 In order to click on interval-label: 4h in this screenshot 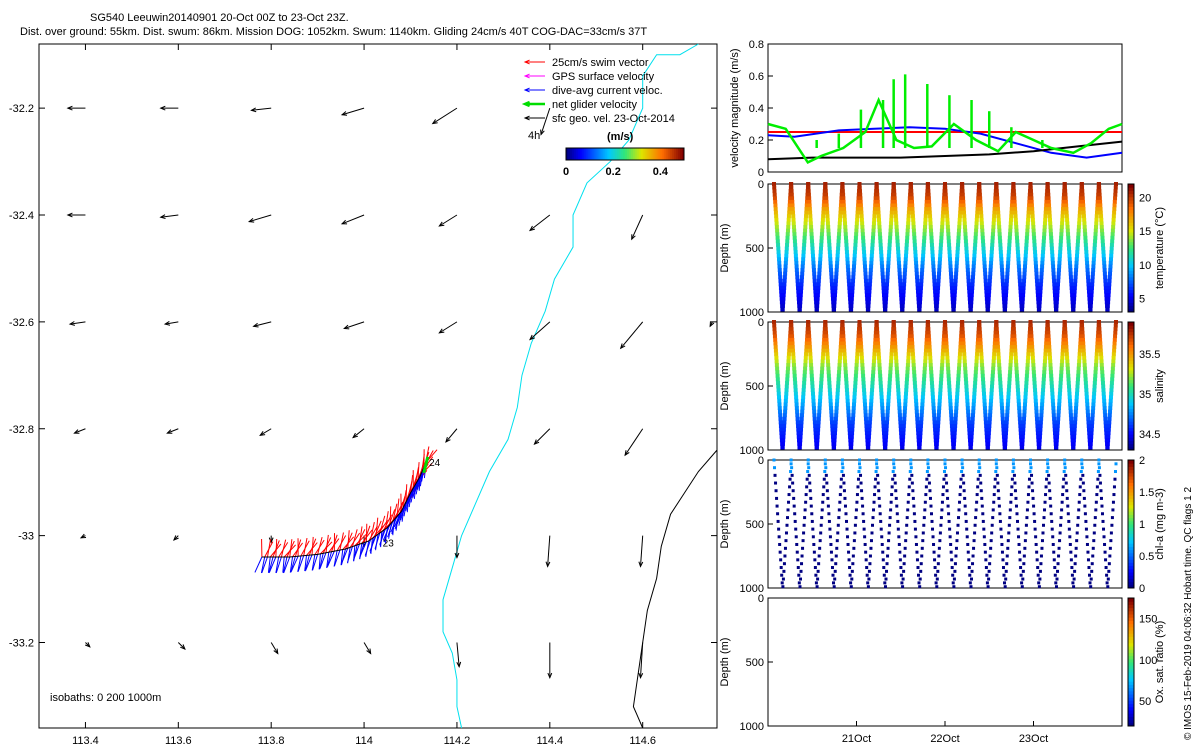, I will do `click(534, 136)`.